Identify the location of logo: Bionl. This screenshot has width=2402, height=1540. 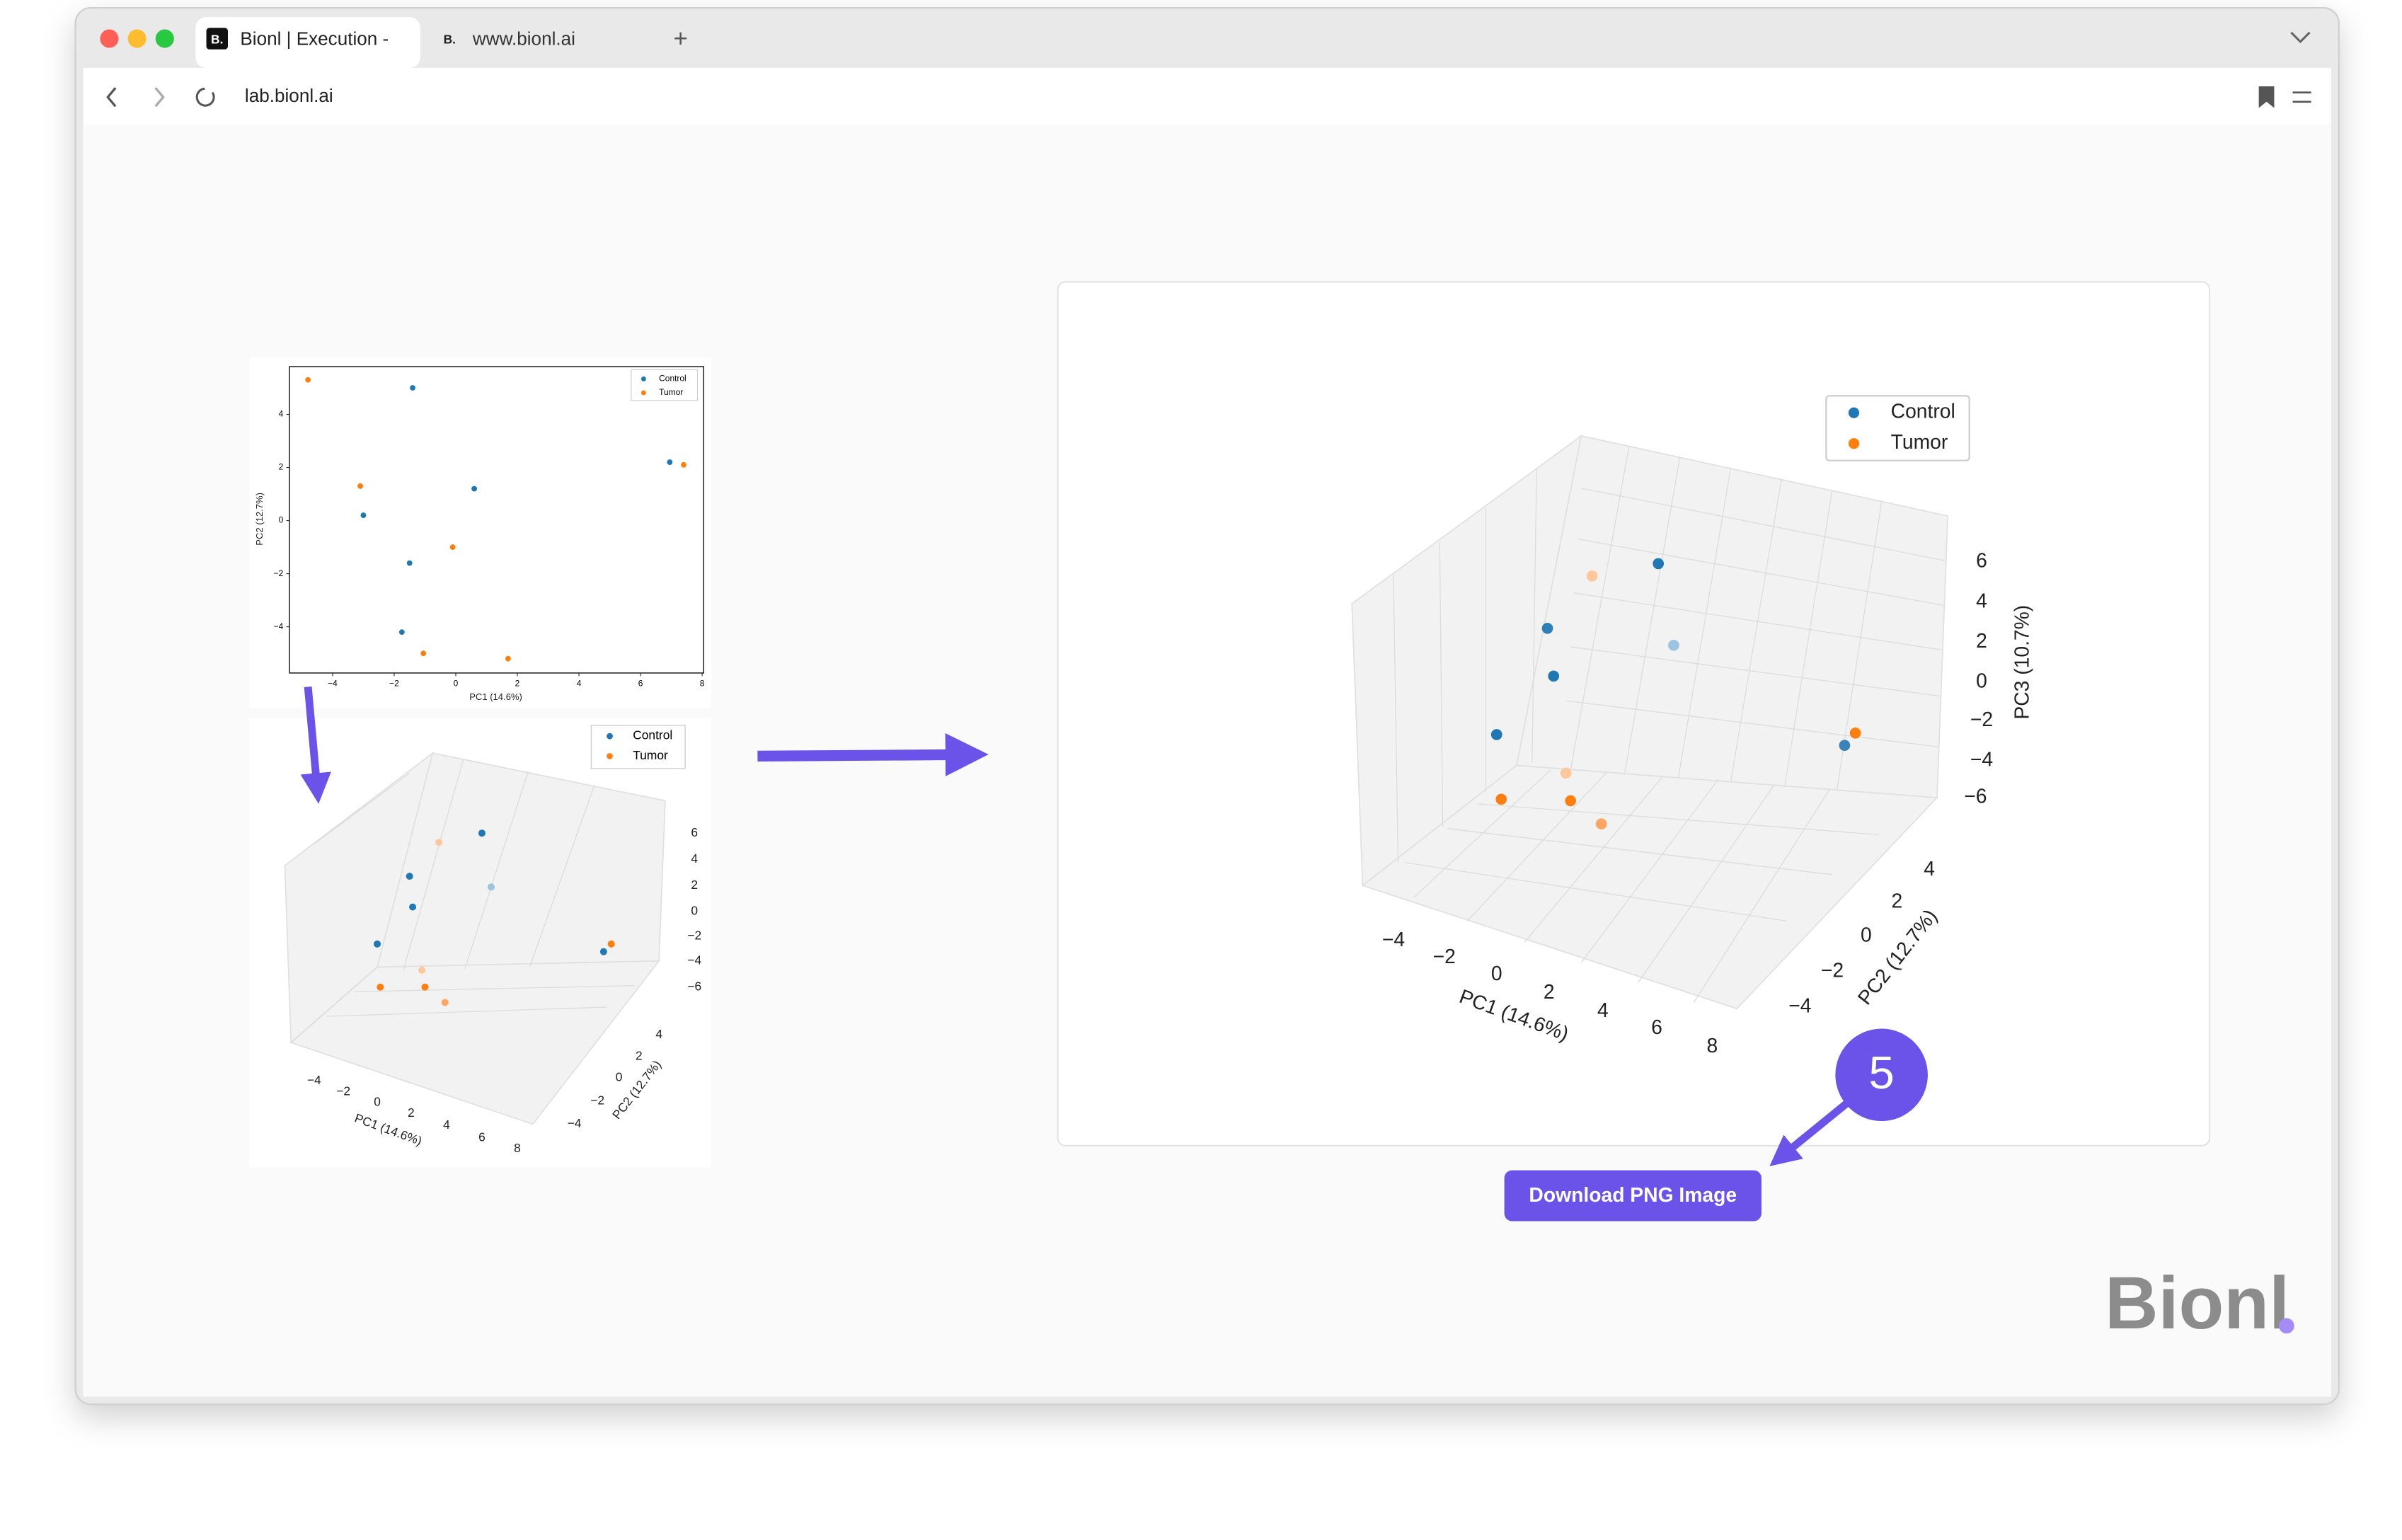
(2197, 1303).